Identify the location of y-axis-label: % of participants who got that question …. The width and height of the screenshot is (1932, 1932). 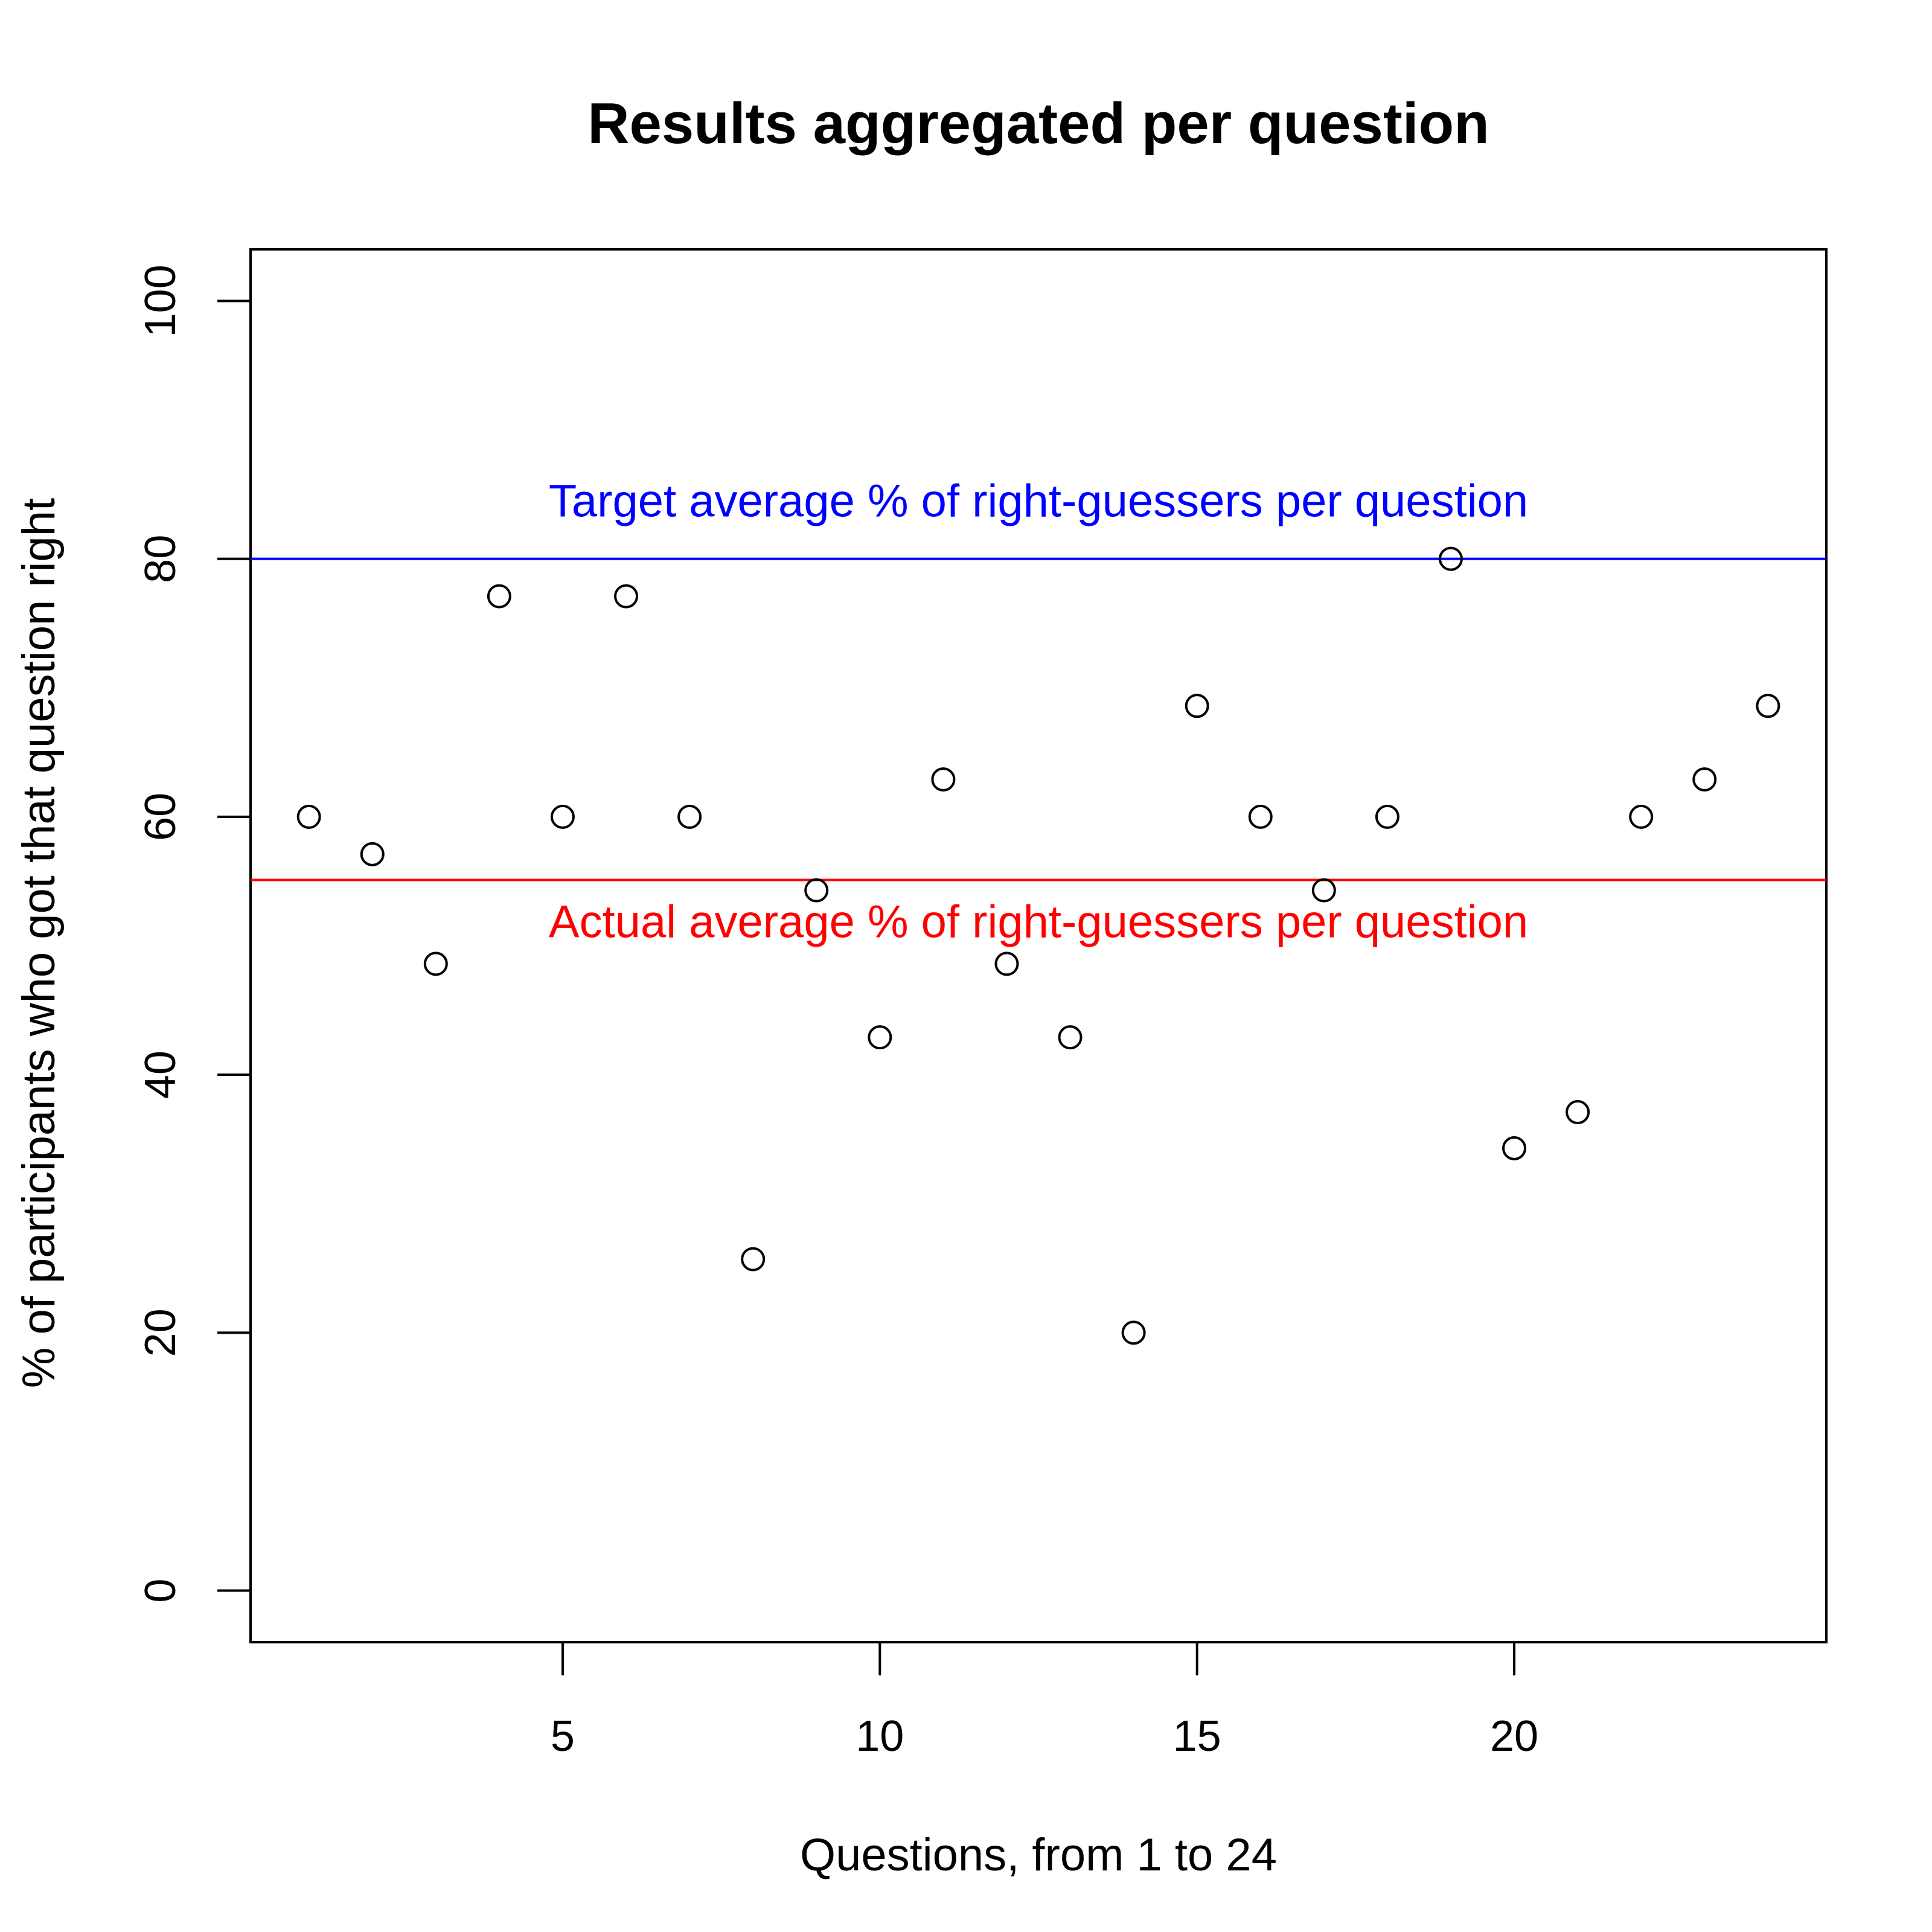
(39, 943).